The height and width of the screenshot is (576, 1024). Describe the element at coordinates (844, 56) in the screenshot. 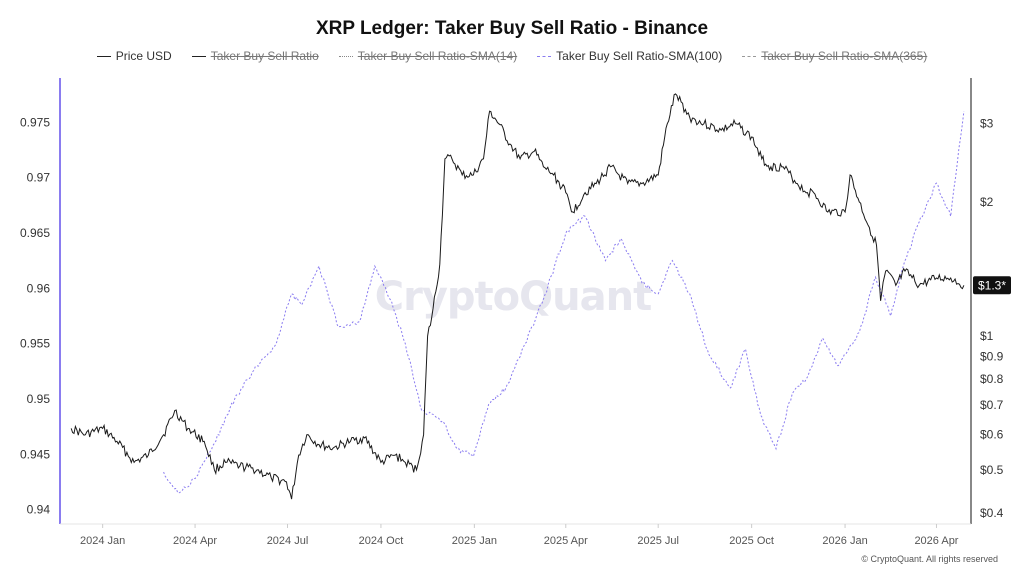

I see `legend-label: Taker Buy Sell Ratio-SMA(365)` at that location.